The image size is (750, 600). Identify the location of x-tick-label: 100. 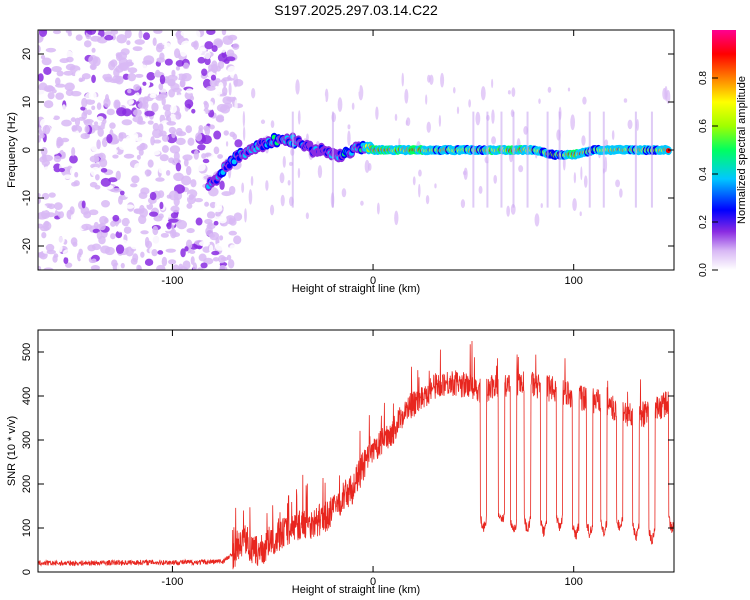
(574, 582).